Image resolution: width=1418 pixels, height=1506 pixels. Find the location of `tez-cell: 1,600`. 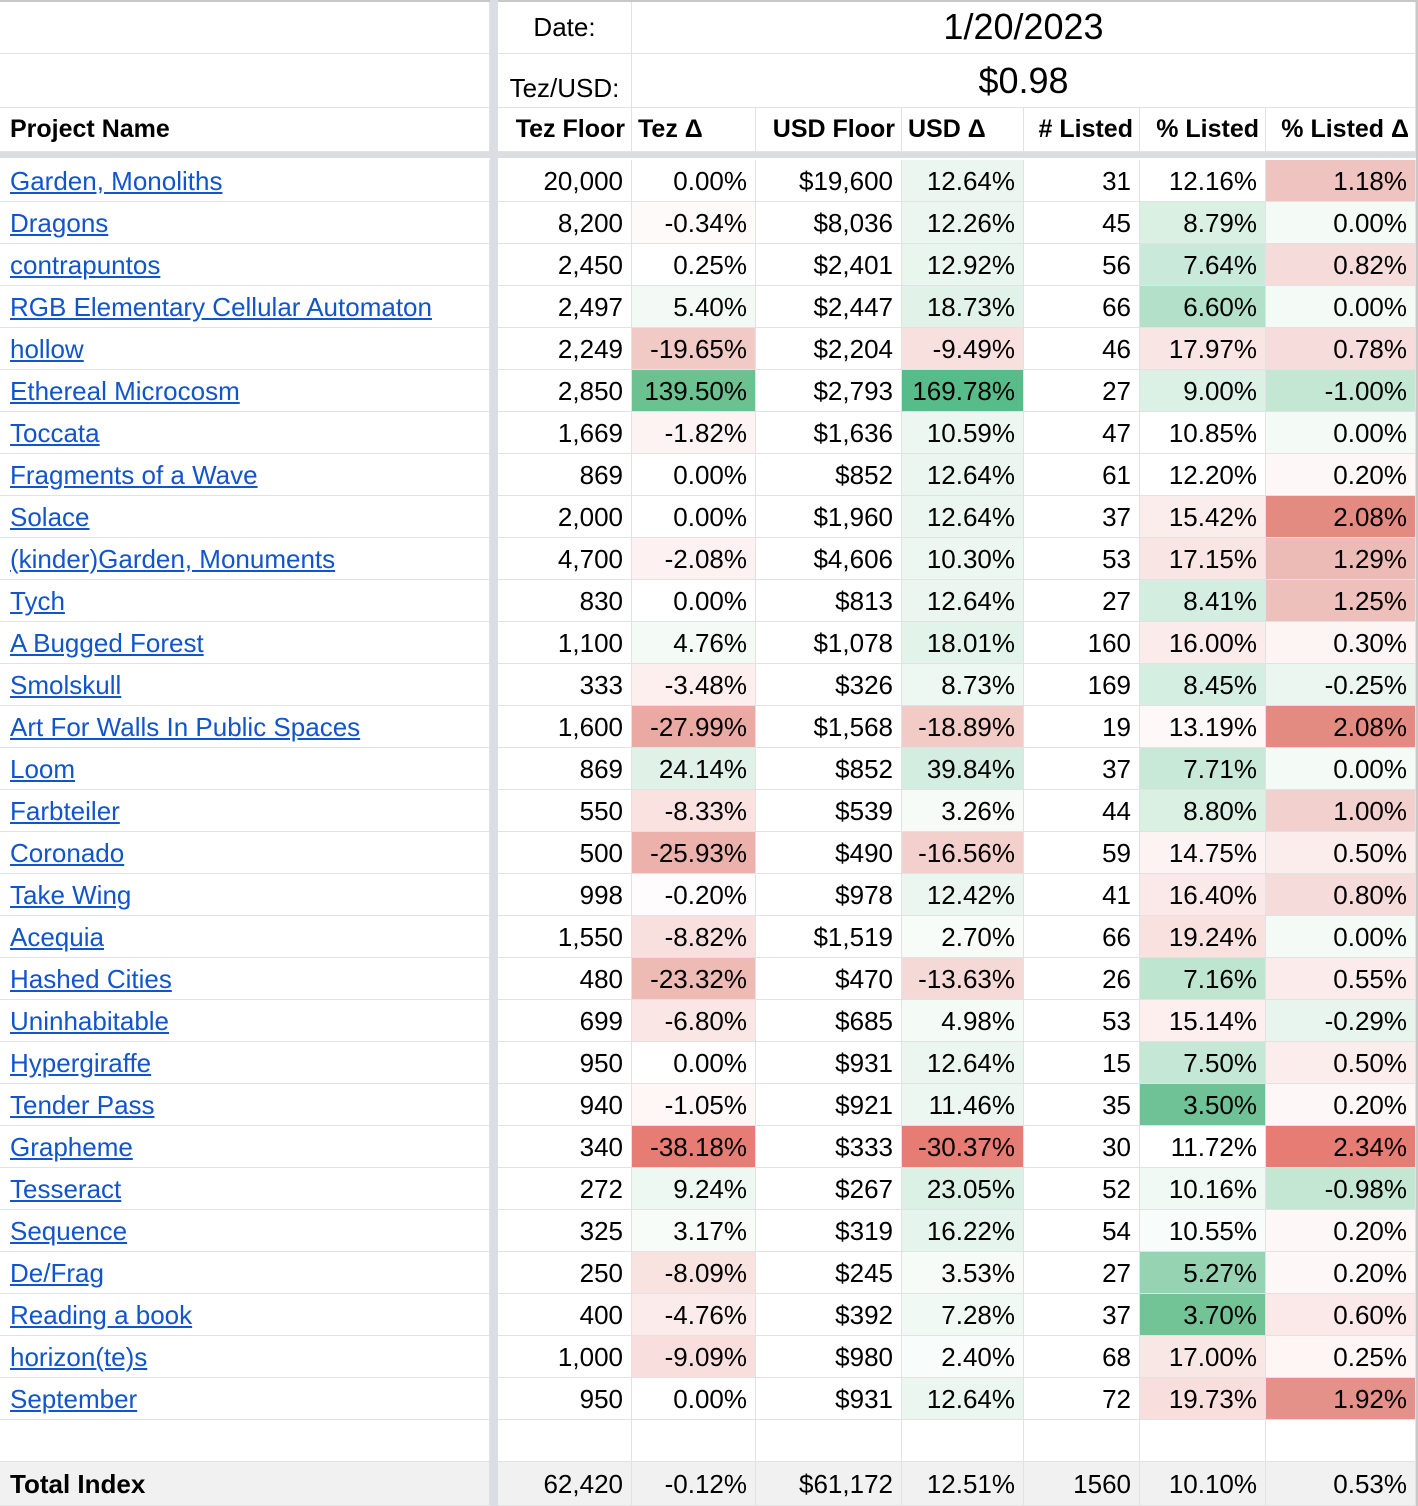

tez-cell: 1,600 is located at coordinates (565, 727).